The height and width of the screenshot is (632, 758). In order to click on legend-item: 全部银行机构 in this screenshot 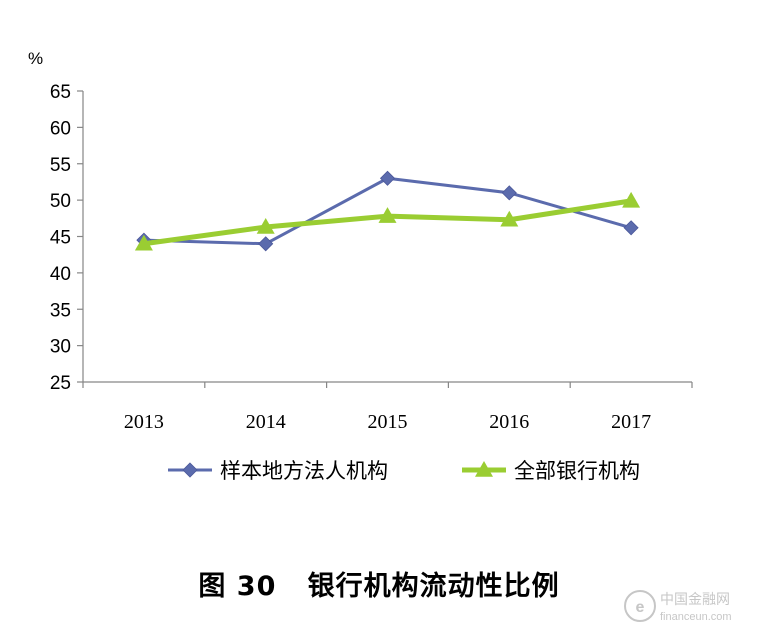, I will do `click(551, 471)`.